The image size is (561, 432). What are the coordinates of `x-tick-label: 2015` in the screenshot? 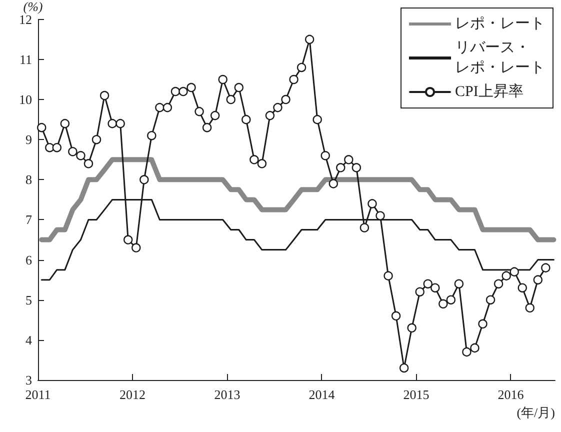 It's located at (416, 394).